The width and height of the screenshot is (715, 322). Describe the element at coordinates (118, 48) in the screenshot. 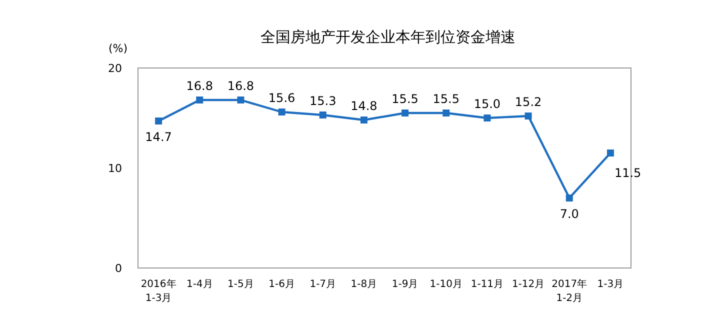

I see `y-axis-title: (%)` at that location.